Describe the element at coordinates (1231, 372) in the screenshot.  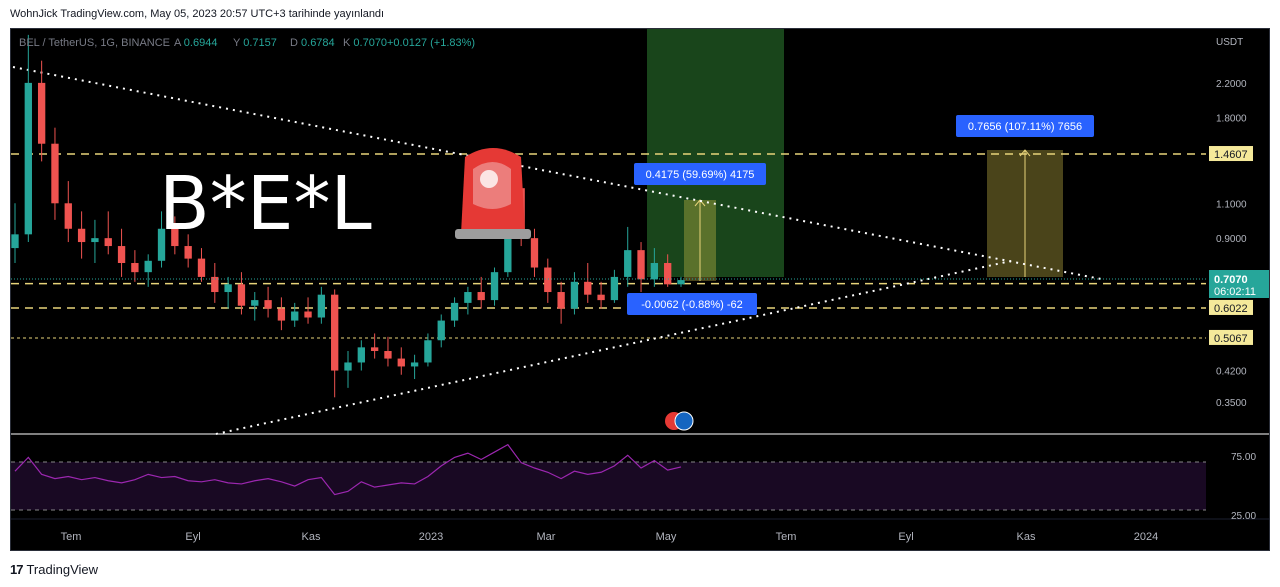
I see `y-tick-label: 0.4200` at that location.